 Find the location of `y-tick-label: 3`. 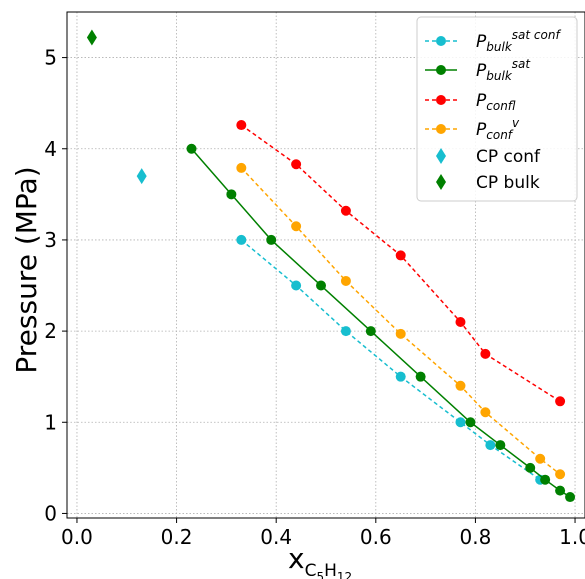

y-tick-label: 3 is located at coordinates (50, 240).